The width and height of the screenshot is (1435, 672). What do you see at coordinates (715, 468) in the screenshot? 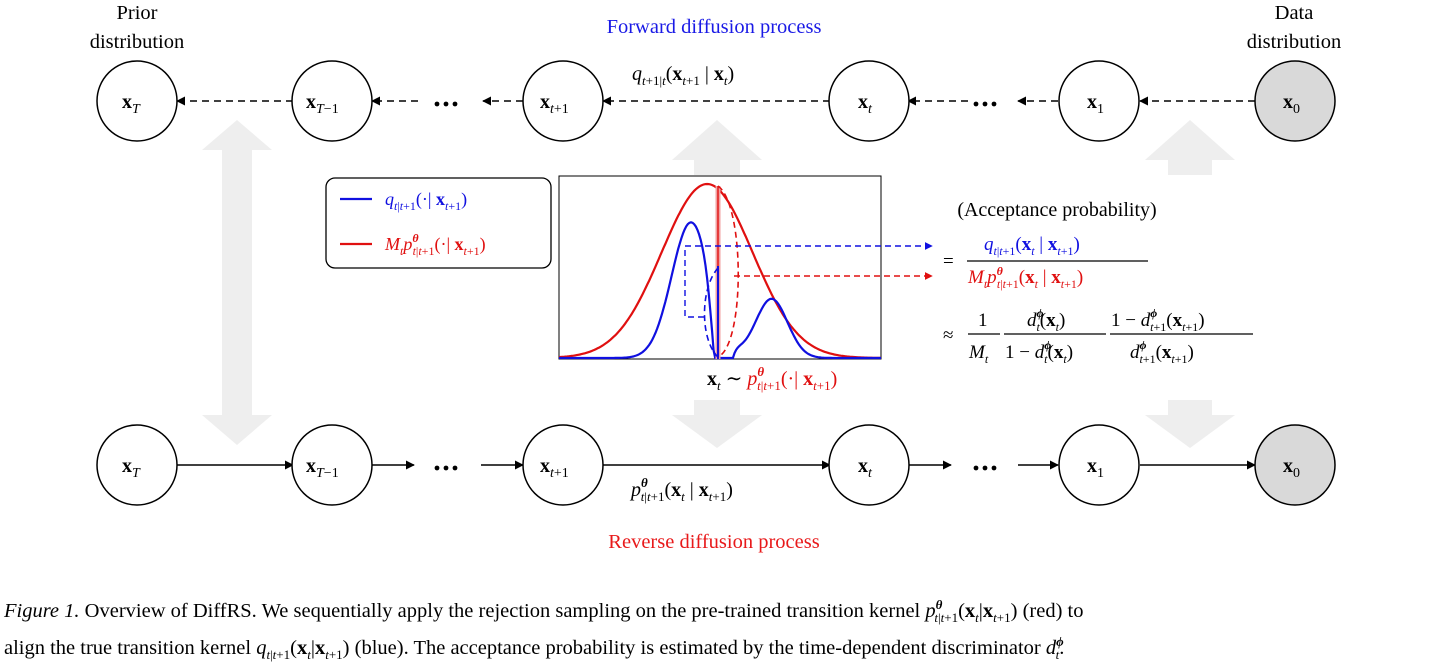
I see `reverse-ellipsis` at bounding box center [715, 468].